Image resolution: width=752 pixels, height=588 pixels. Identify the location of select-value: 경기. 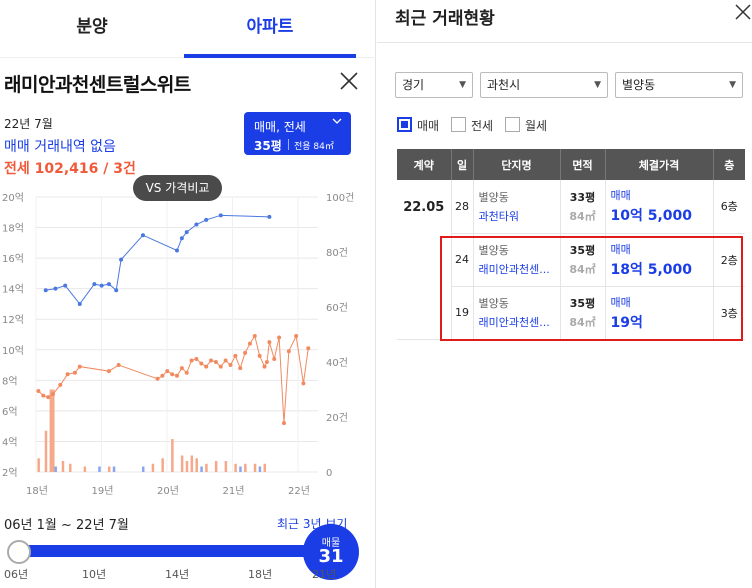
(413, 85).